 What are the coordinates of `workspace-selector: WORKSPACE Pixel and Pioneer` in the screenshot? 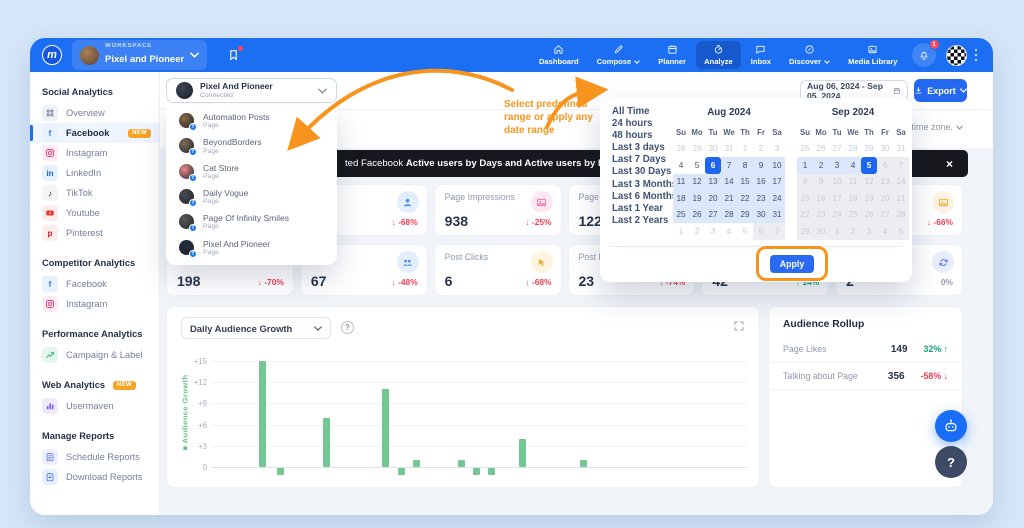 It's located at (140, 55).